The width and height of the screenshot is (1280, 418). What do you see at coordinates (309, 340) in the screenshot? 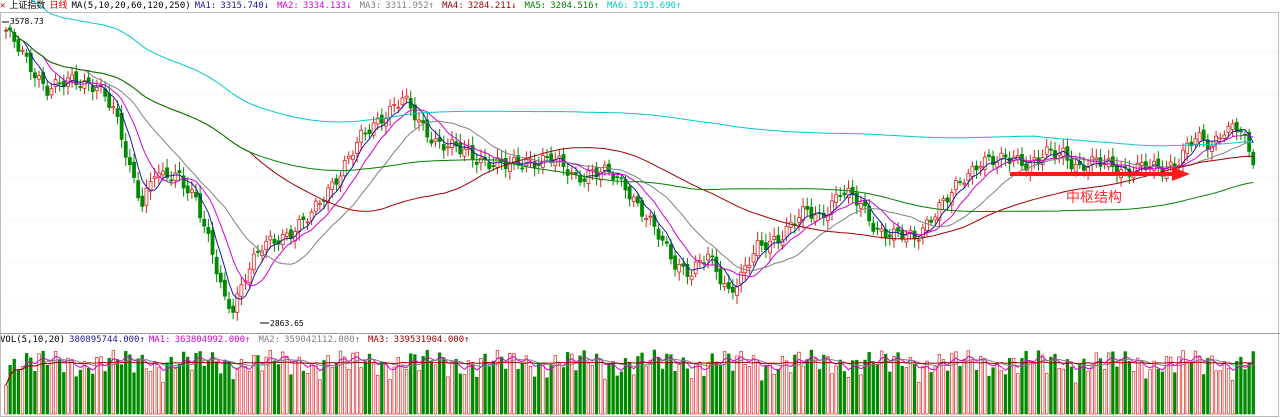
I see `vol-ma2-readout: MA2: 359042112.000↑` at bounding box center [309, 340].